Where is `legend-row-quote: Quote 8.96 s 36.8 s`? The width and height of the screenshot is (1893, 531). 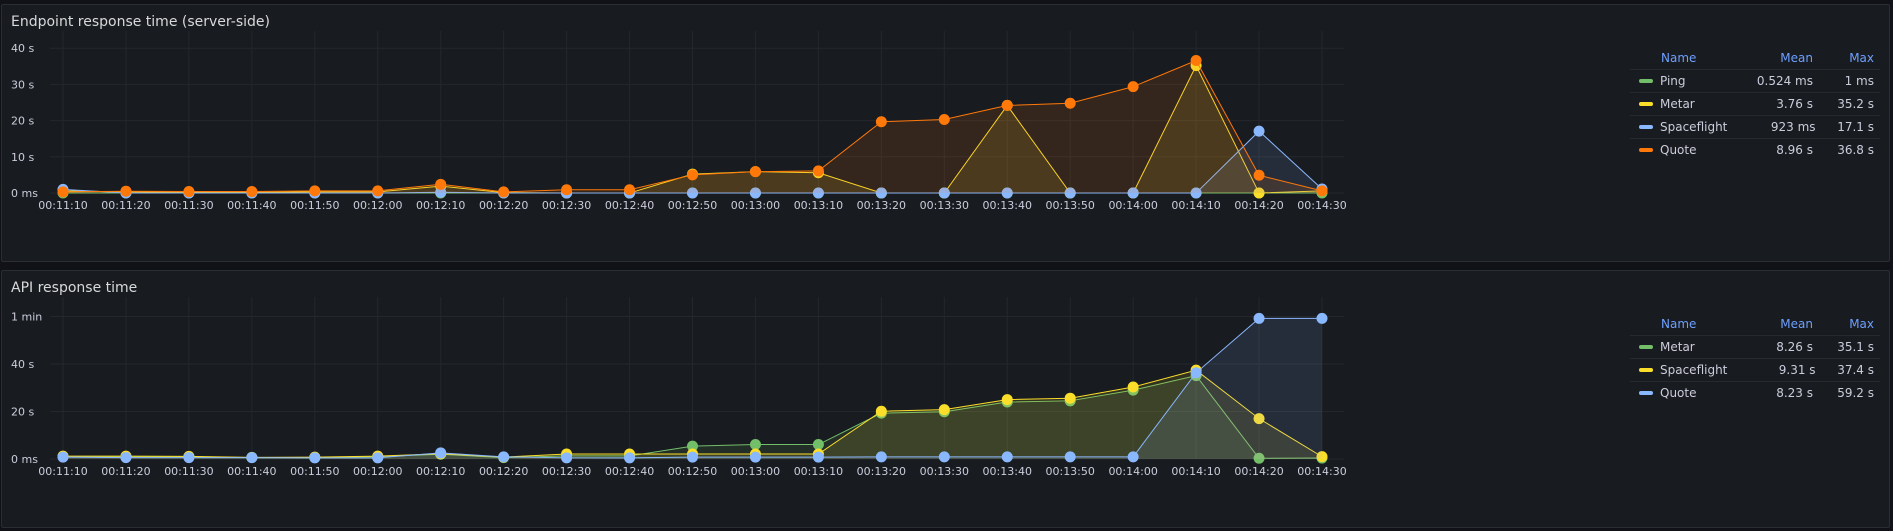
legend-row-quote: Quote 8.96 s 36.8 s is located at coordinates (1755, 149).